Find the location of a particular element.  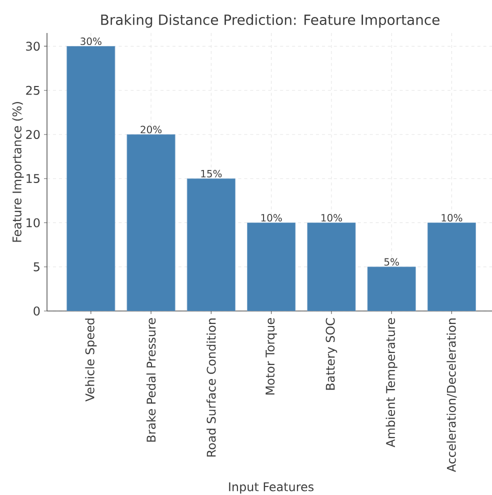

chart-title: Braking Distance Prediction: Feature Importance is located at coordinates (270, 21).